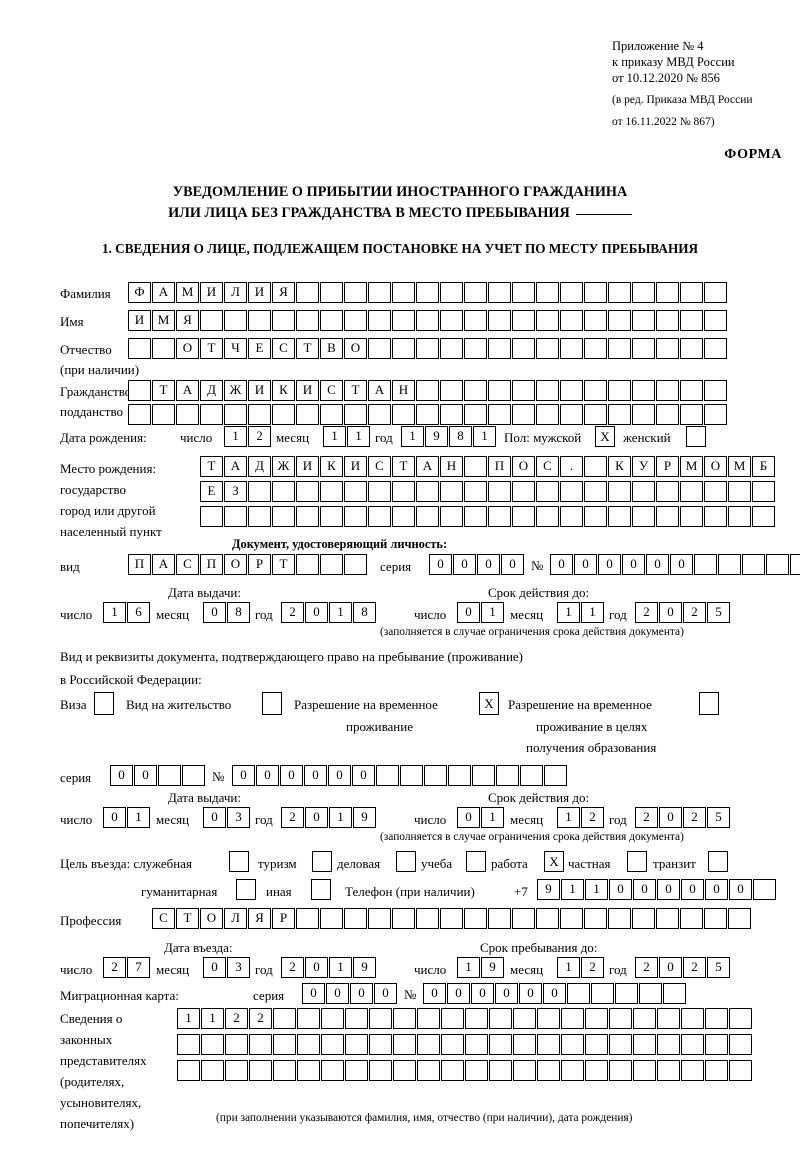  I want to click on char-cell: 9, so click(492, 967).